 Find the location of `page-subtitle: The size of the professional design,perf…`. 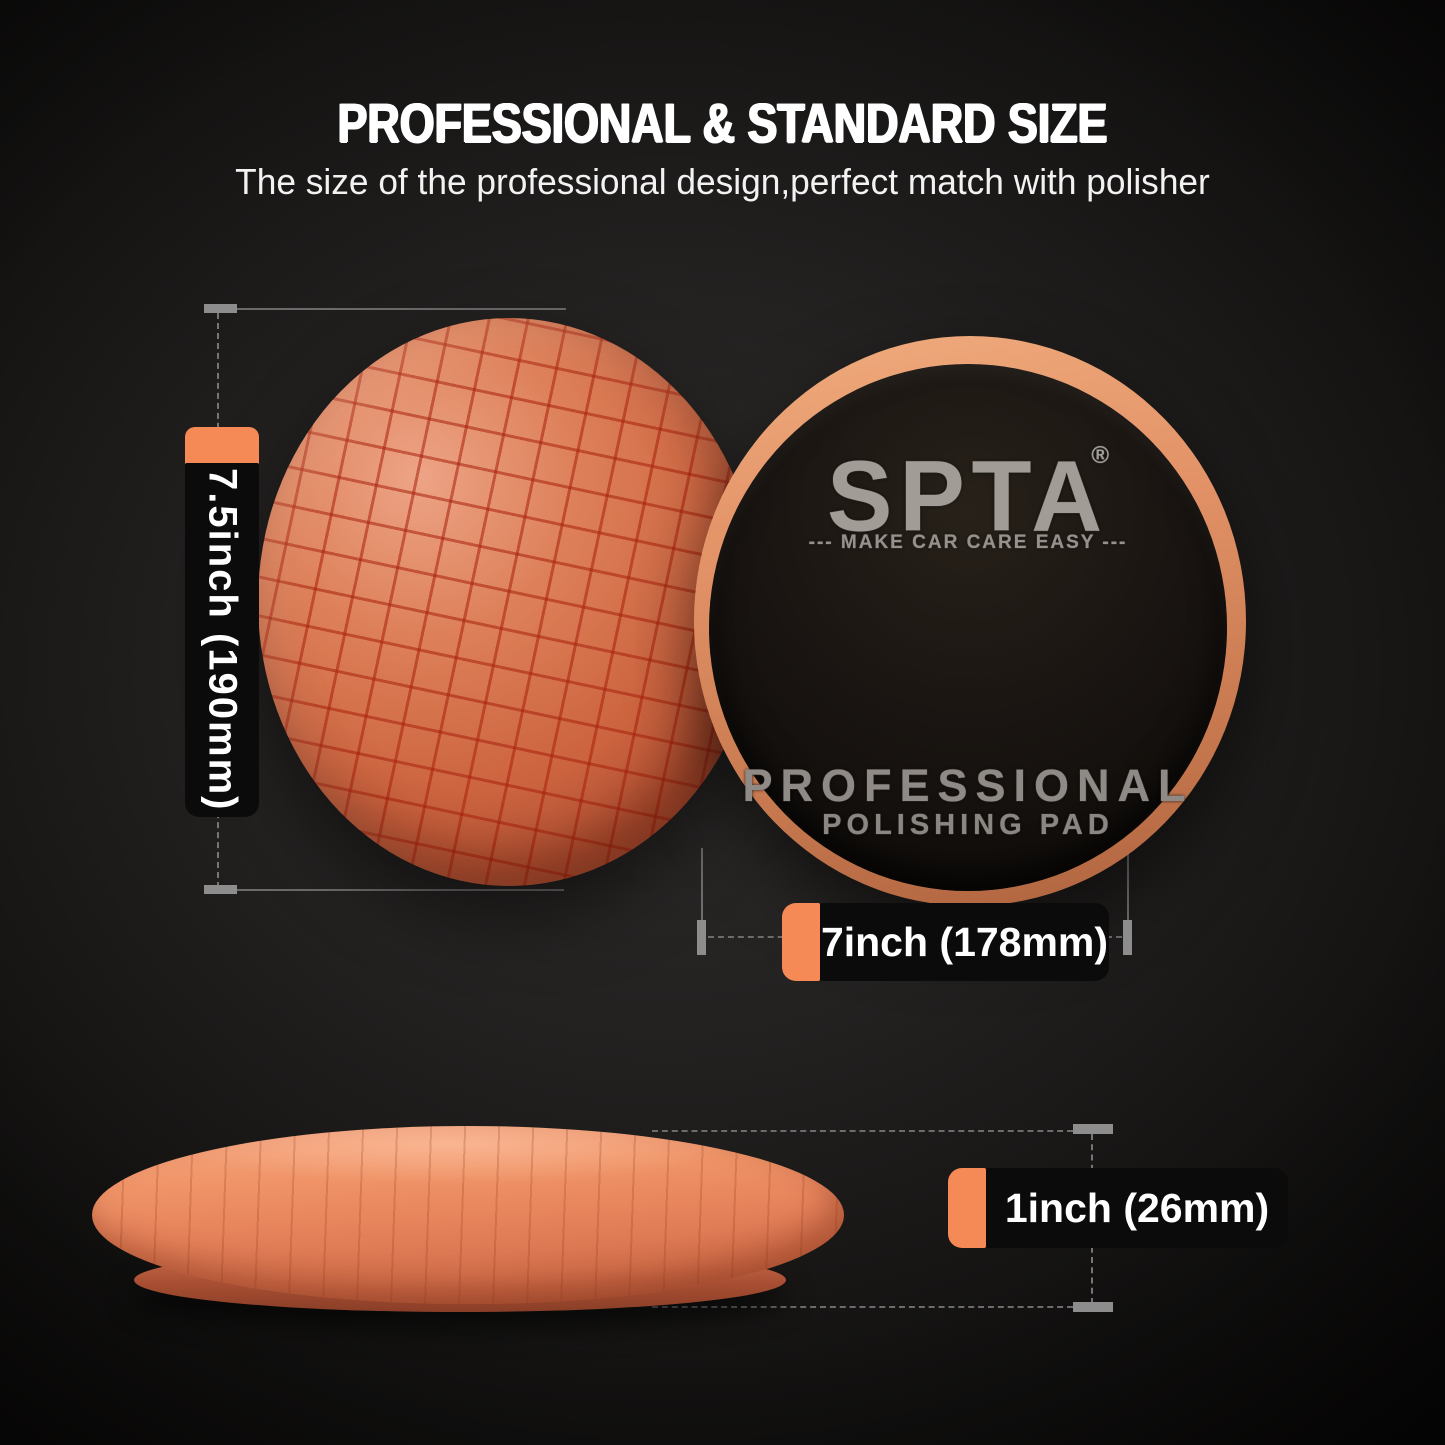

page-subtitle: The size of the professional design,perf… is located at coordinates (722, 181).